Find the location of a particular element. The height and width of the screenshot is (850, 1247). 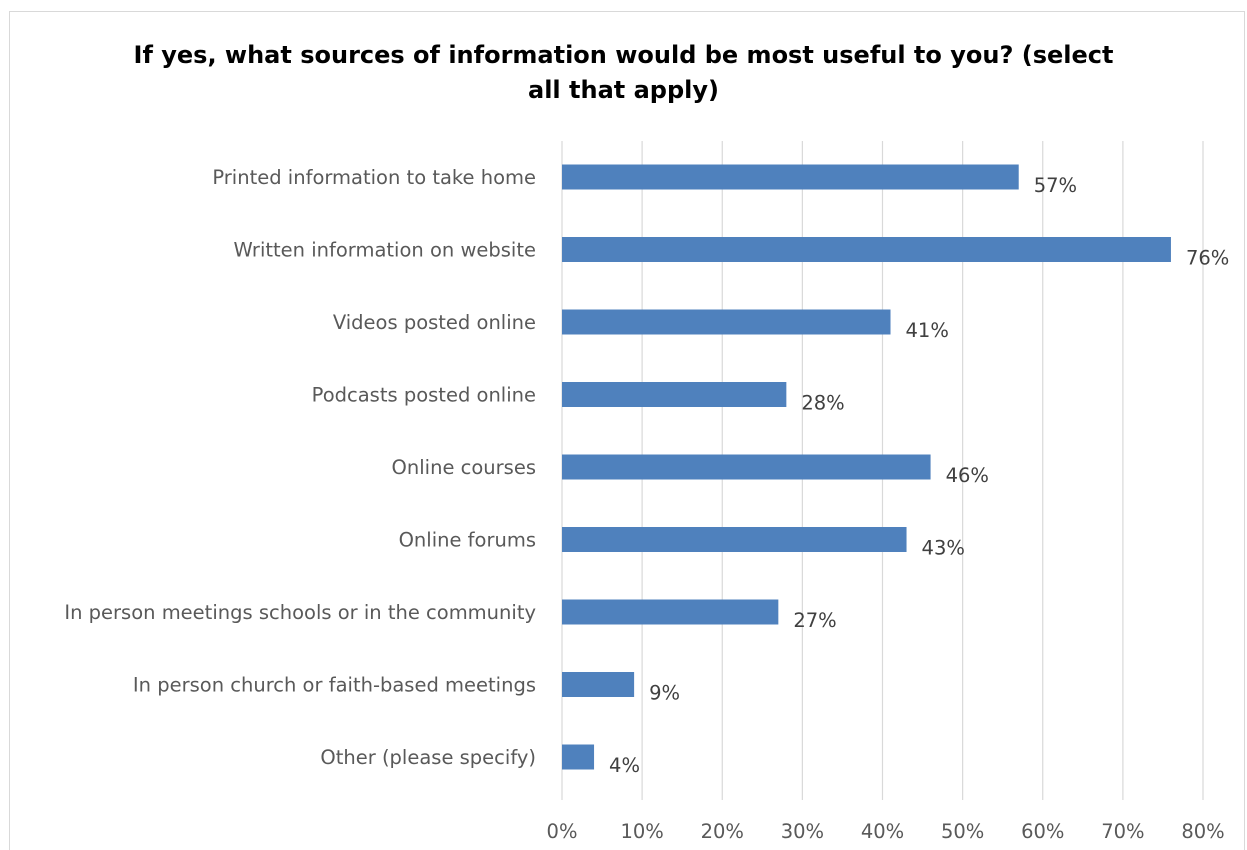

data-label-1: 76% is located at coordinates (1207, 258).